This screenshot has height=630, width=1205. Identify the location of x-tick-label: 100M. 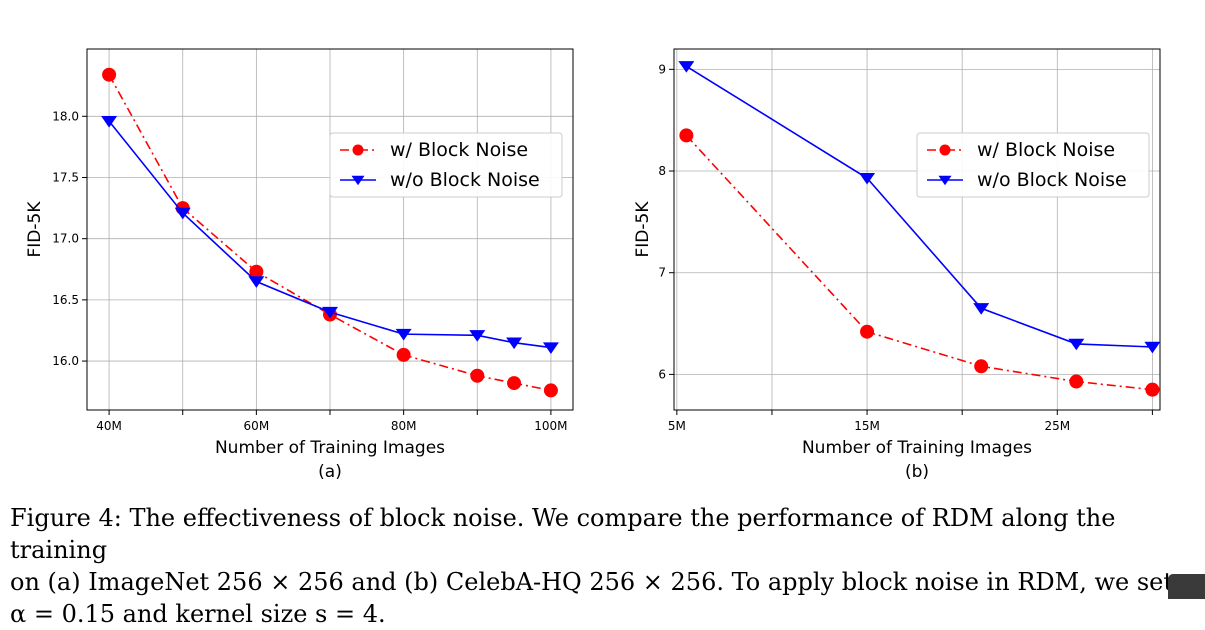
(550, 426).